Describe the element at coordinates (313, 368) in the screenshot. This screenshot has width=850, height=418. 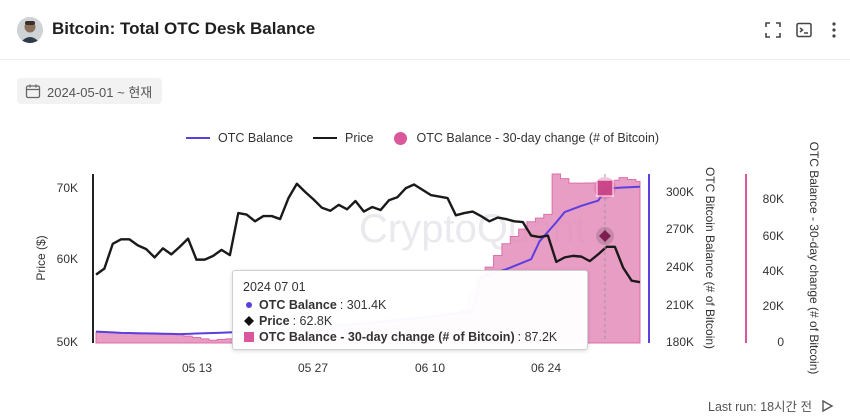
I see `x-tick-label: 05 27` at that location.